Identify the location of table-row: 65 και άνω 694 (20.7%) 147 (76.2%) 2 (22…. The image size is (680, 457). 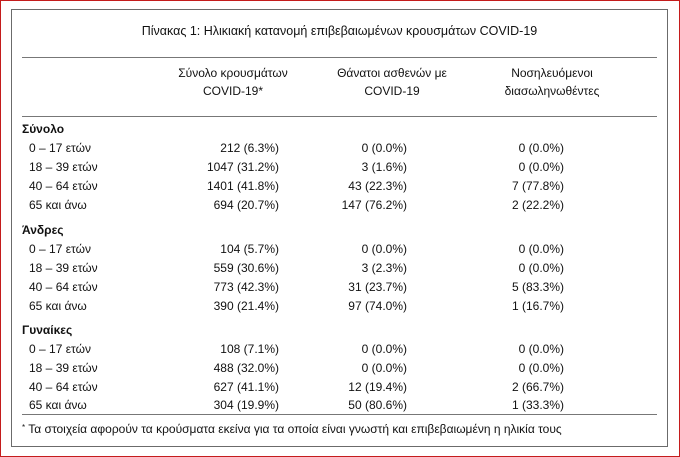
(339, 205).